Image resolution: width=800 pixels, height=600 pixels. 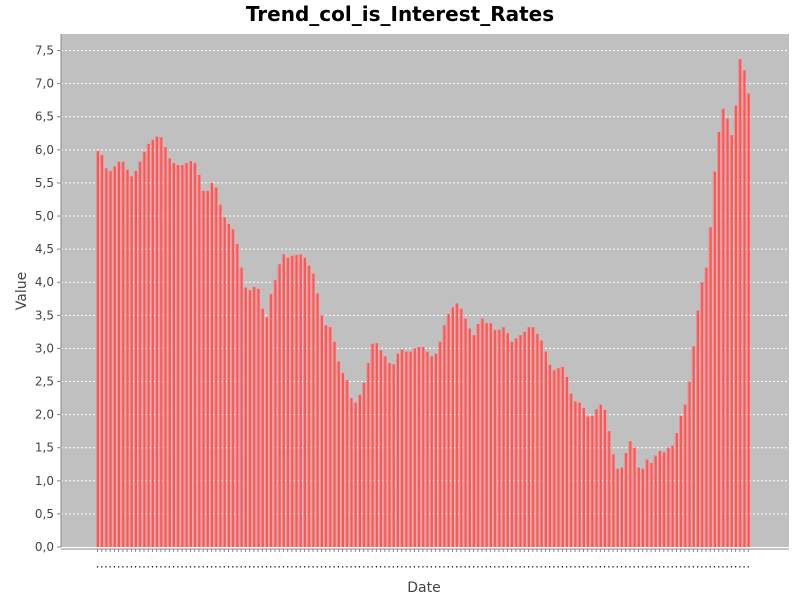 What do you see at coordinates (44, 51) in the screenshot?
I see `y-tick-label: 7,5` at bounding box center [44, 51].